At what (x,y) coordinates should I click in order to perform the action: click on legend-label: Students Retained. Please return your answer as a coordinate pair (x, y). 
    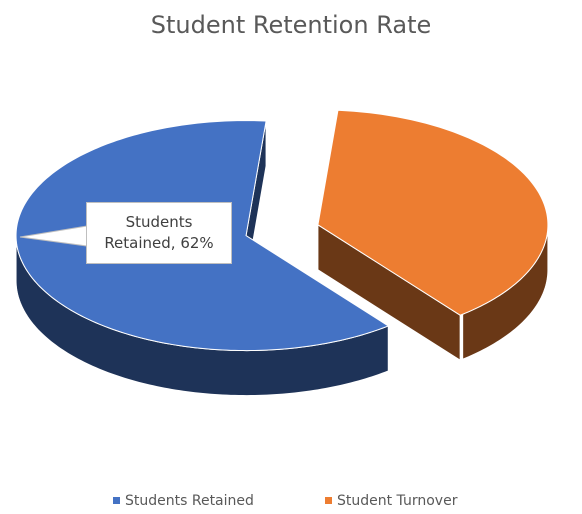
    Looking at the image, I should click on (189, 501).